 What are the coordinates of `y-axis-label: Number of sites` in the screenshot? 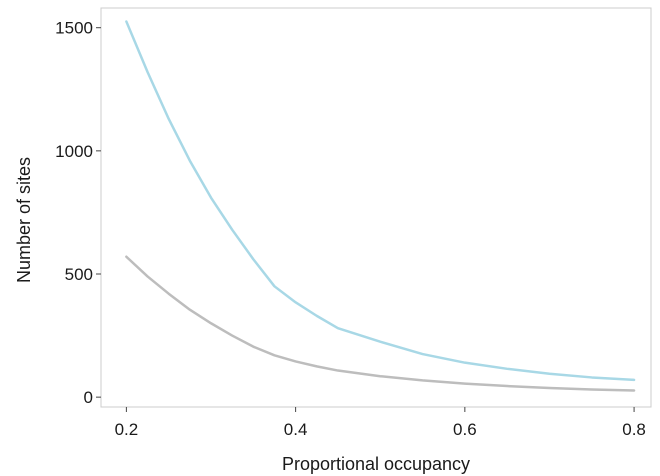 It's located at (24, 220).